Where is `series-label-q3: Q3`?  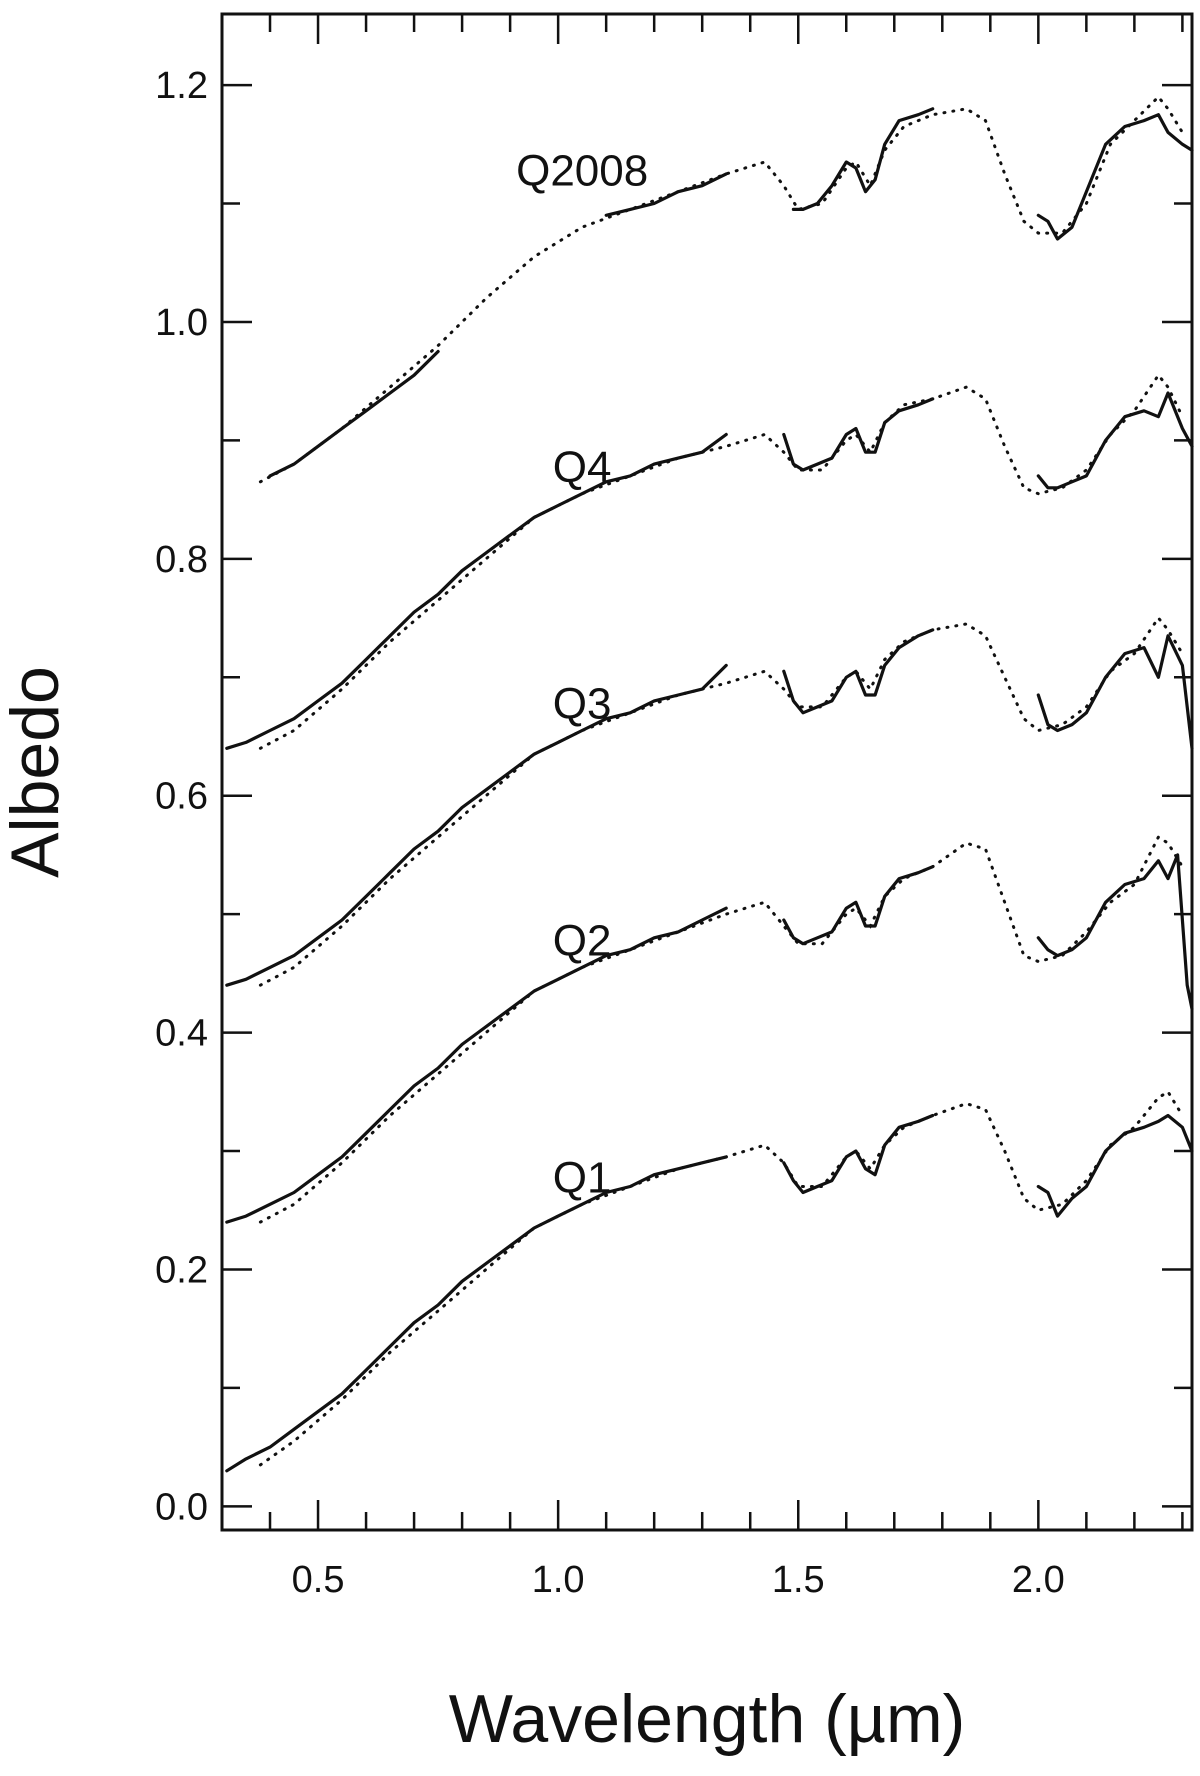
series-label-q3: Q3 is located at coordinates (582, 704).